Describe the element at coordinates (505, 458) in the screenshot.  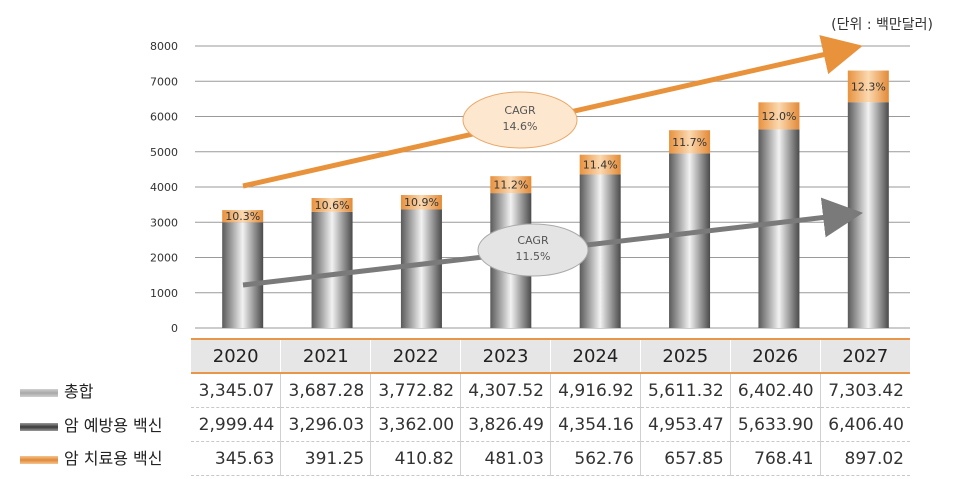
I see `table-cell: 481.03` at that location.